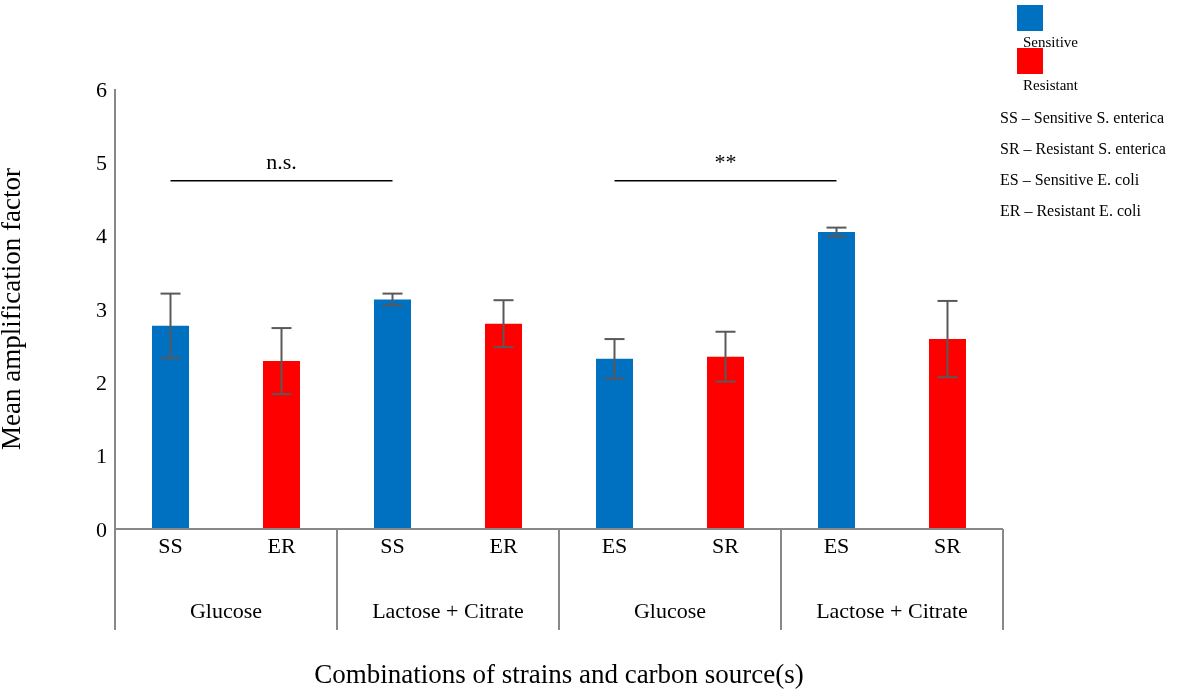 This screenshot has height=693, width=1202. What do you see at coordinates (101, 163) in the screenshot?
I see `y-tick-label: 5` at bounding box center [101, 163].